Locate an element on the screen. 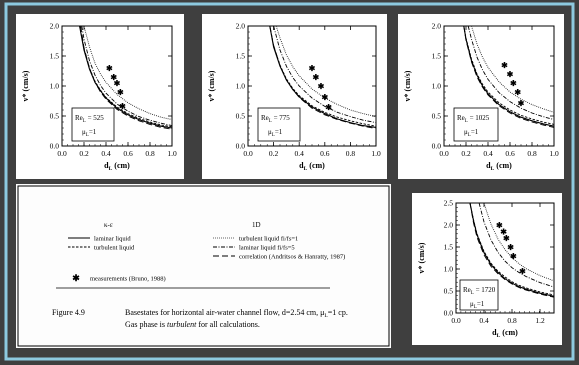  caption-figure-label: Figure 4.9 is located at coordinates (68, 312).